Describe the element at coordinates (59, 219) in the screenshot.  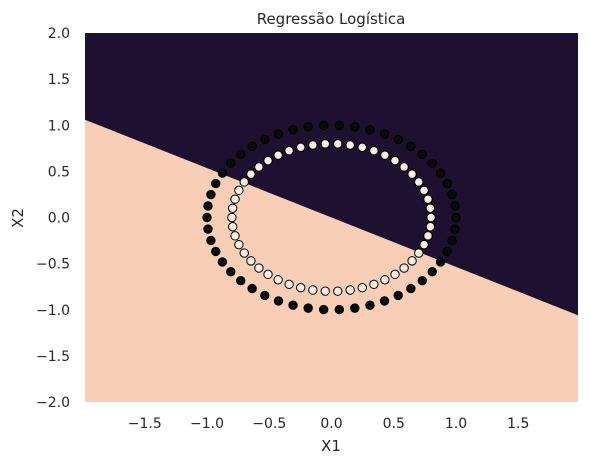
I see `y-tick-label: 0.0` at that location.